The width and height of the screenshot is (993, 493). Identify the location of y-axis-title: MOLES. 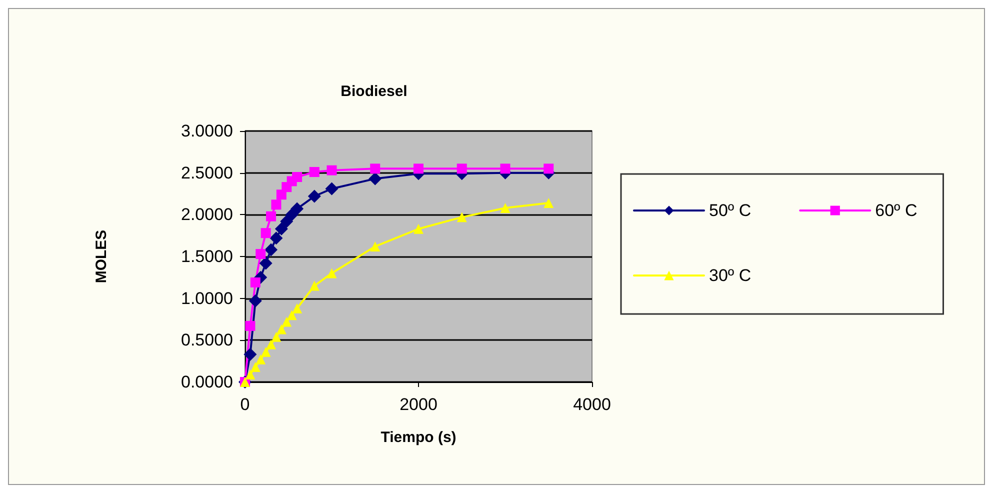
(101, 257).